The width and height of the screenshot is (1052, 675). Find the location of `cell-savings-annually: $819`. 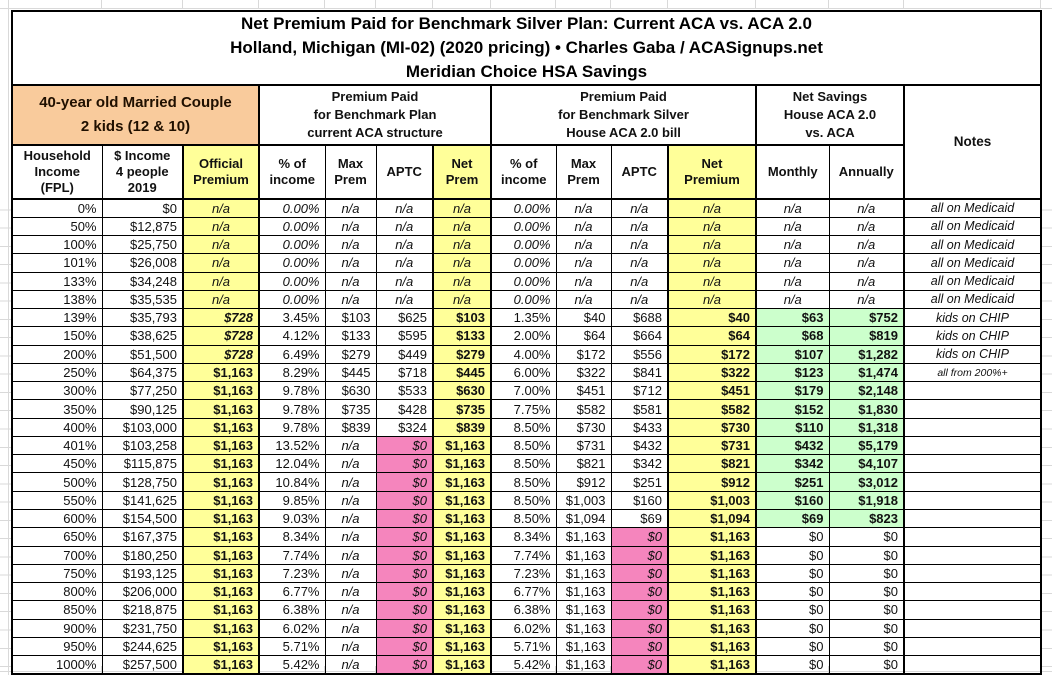

cell-savings-annually: $819 is located at coordinates (866, 336).